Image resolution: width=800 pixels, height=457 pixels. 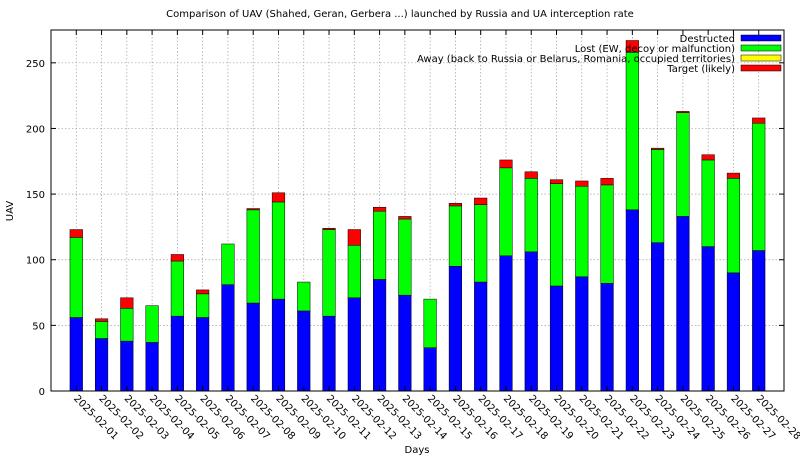 What do you see at coordinates (42, 392) in the screenshot?
I see `y-tick-label: 0` at bounding box center [42, 392].